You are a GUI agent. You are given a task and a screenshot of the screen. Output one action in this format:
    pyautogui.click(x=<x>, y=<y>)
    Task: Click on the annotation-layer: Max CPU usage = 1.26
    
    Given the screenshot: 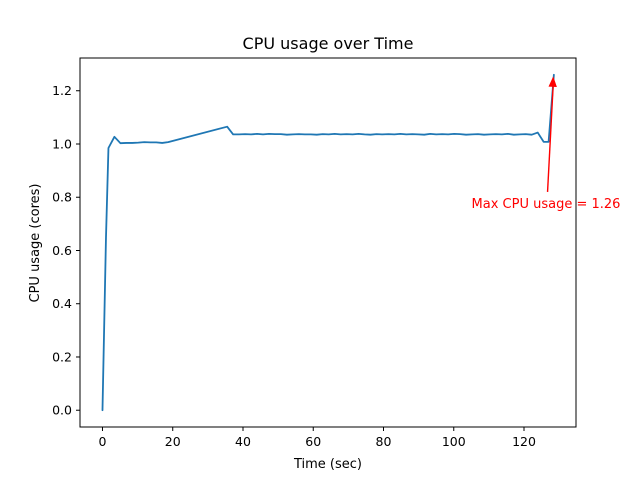 What is the action you would take?
    pyautogui.click(x=546, y=144)
    